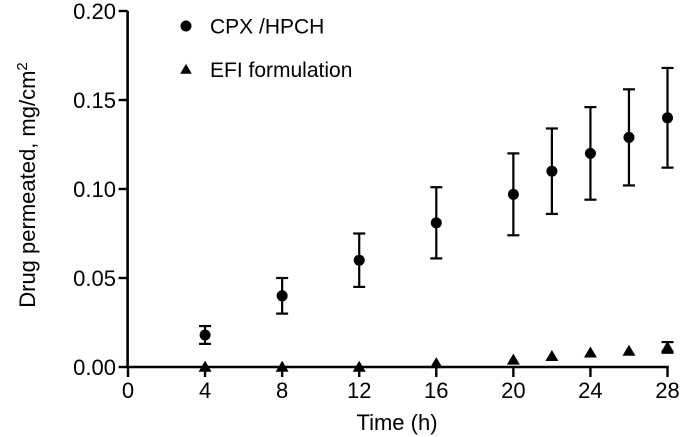 Image resolution: width=680 pixels, height=437 pixels. What do you see at coordinates (267, 27) in the screenshot?
I see `legend-label-cpx-hpch: CPX /HPCH` at bounding box center [267, 27].